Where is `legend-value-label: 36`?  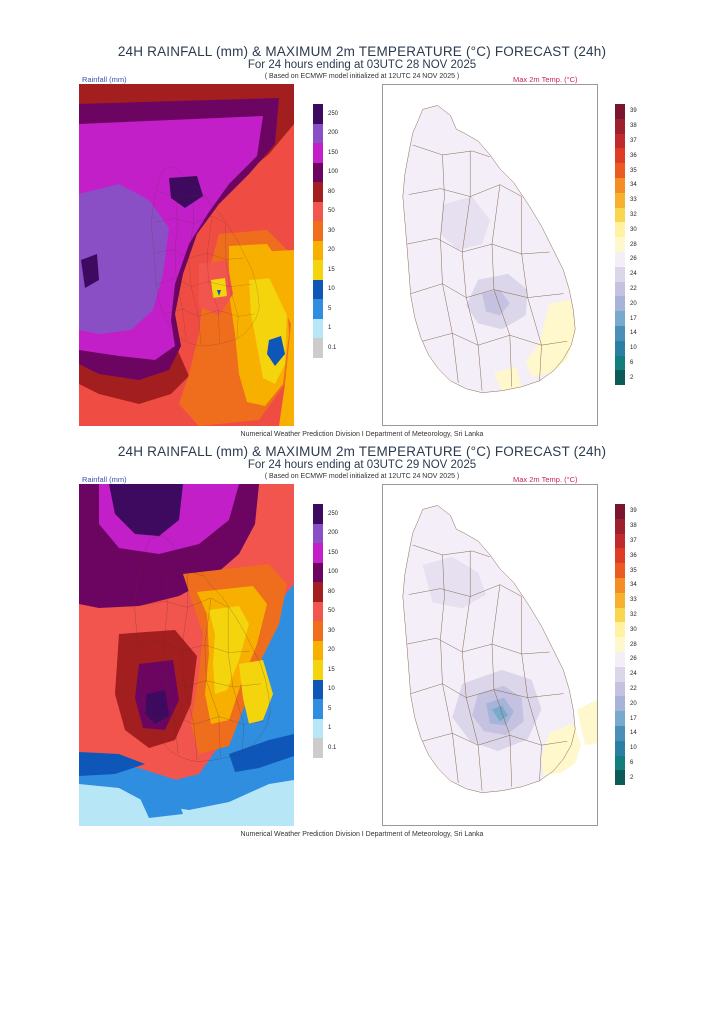
legend-value-label: 36 is located at coordinates (633, 155).